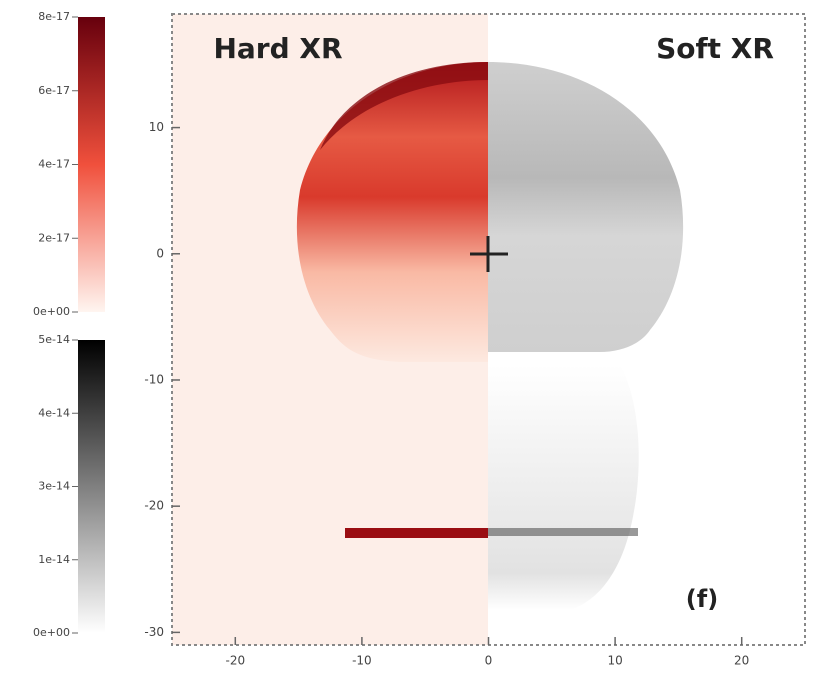 This screenshot has width=830, height=686. What do you see at coordinates (563, 487) in the screenshot?
I see `soft-lower` at bounding box center [563, 487].